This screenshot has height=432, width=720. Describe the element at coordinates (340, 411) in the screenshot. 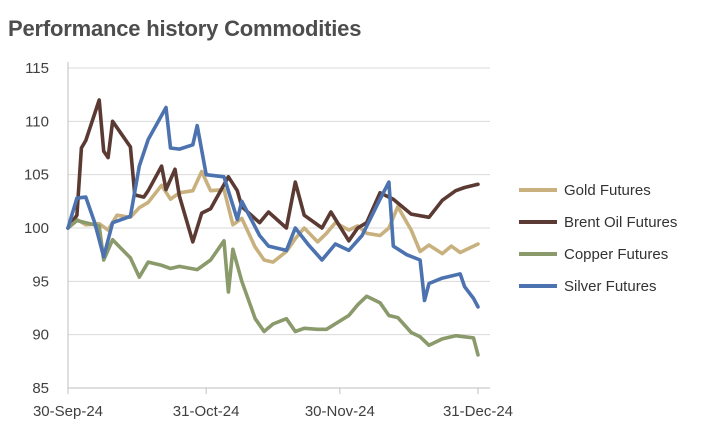

I see `x-tick-label: 30-Nov-24` at that location.